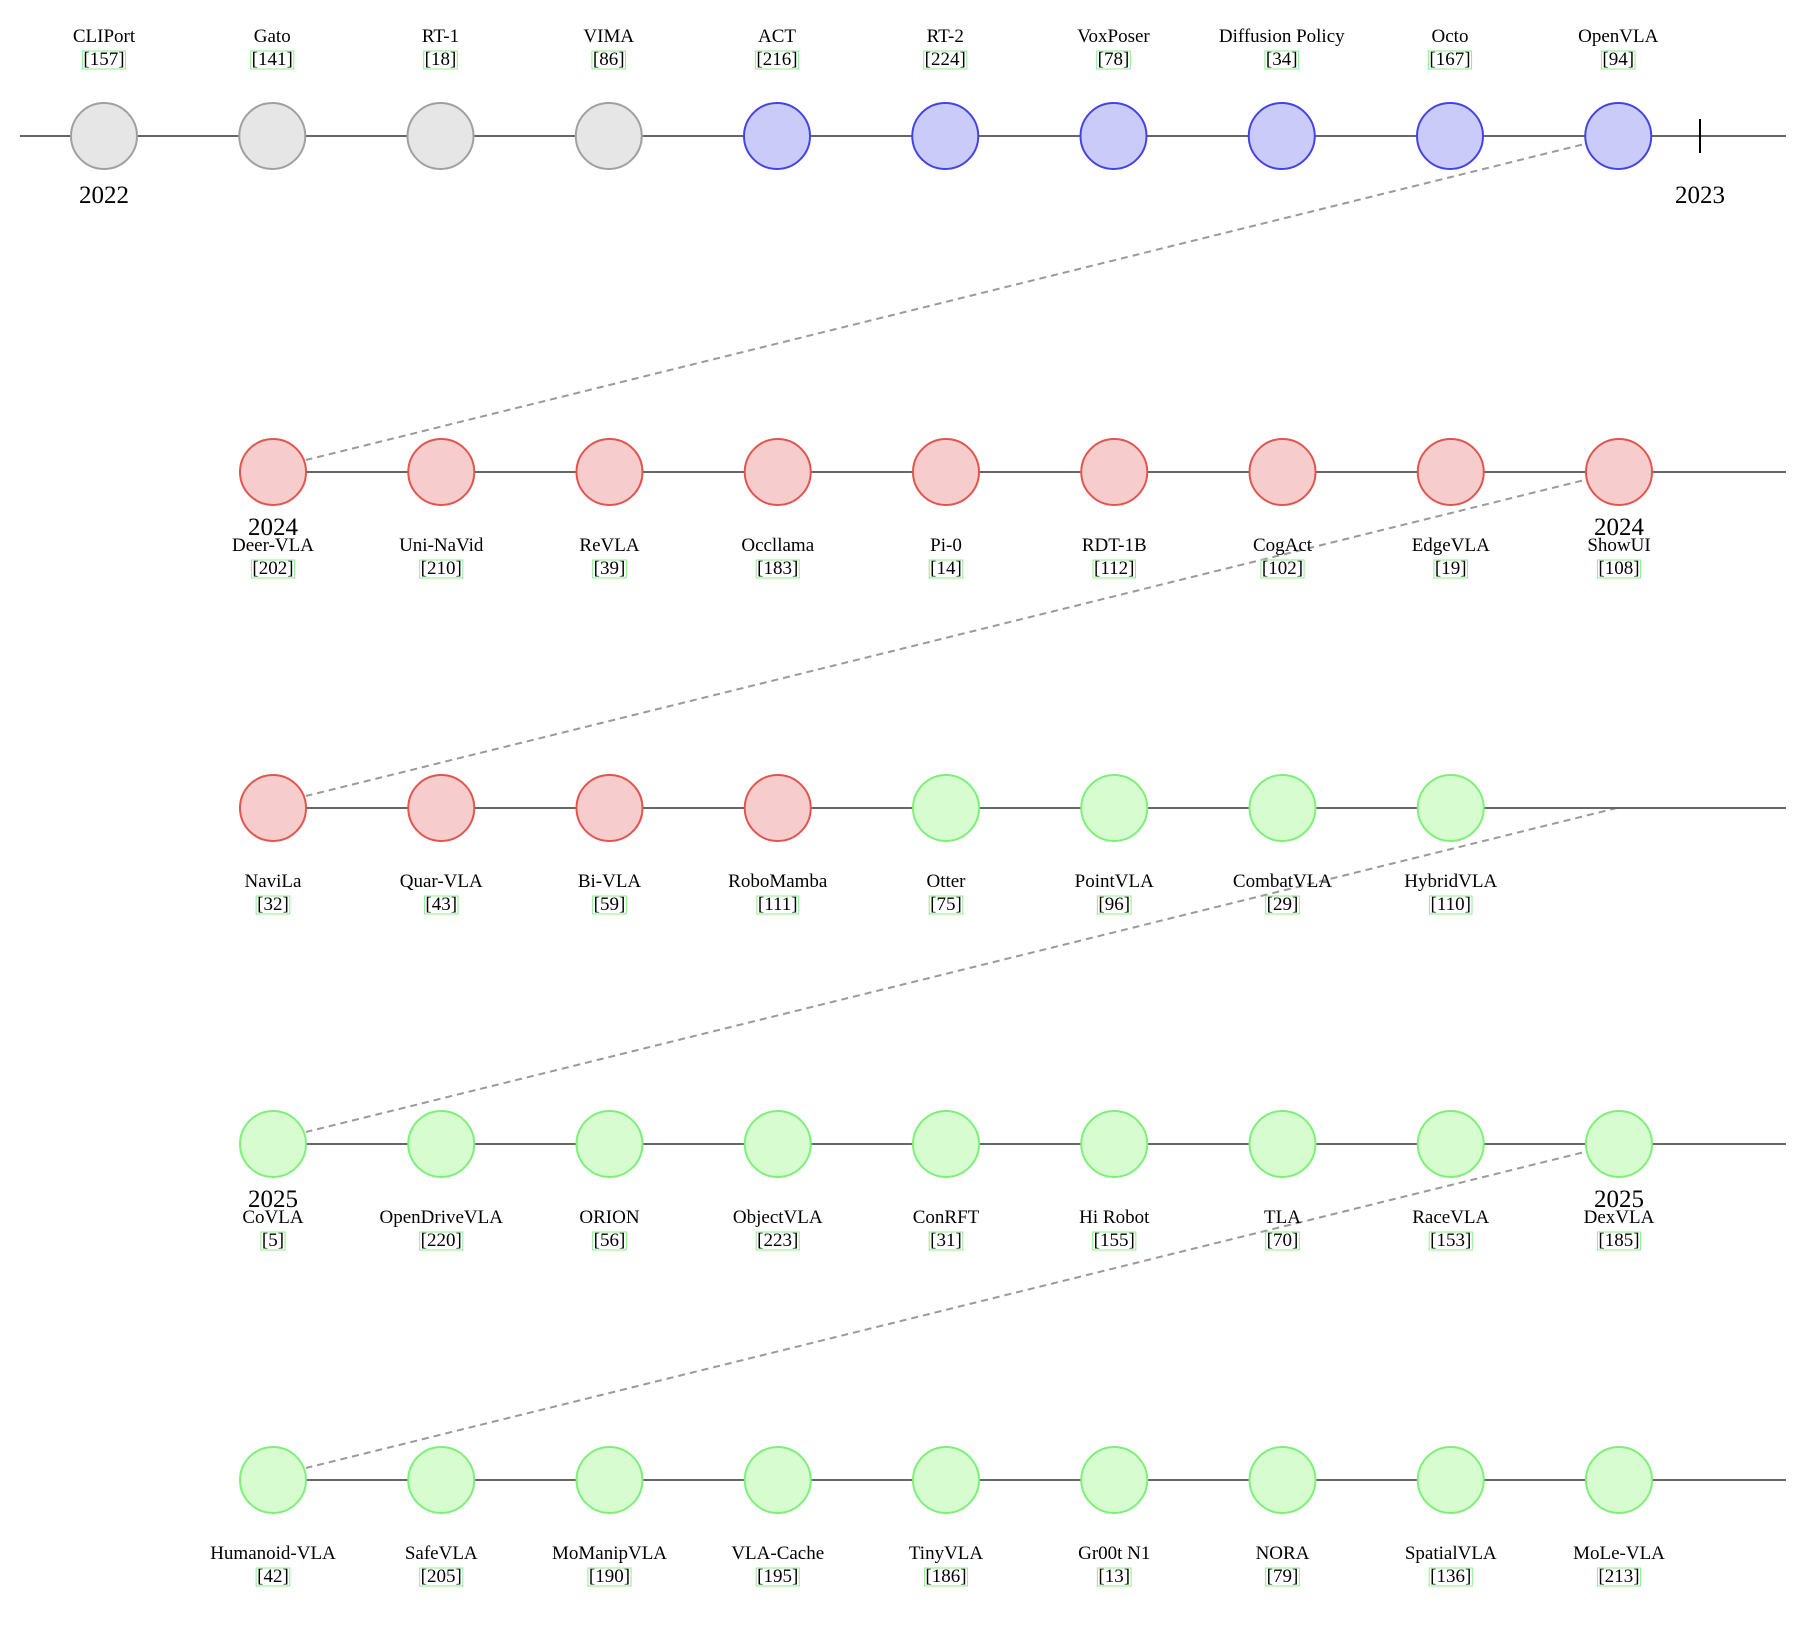 This screenshot has height=1626, width=1806. Describe the element at coordinates (441, 844) in the screenshot. I see `model-node: Quar-VLA[43]` at that location.